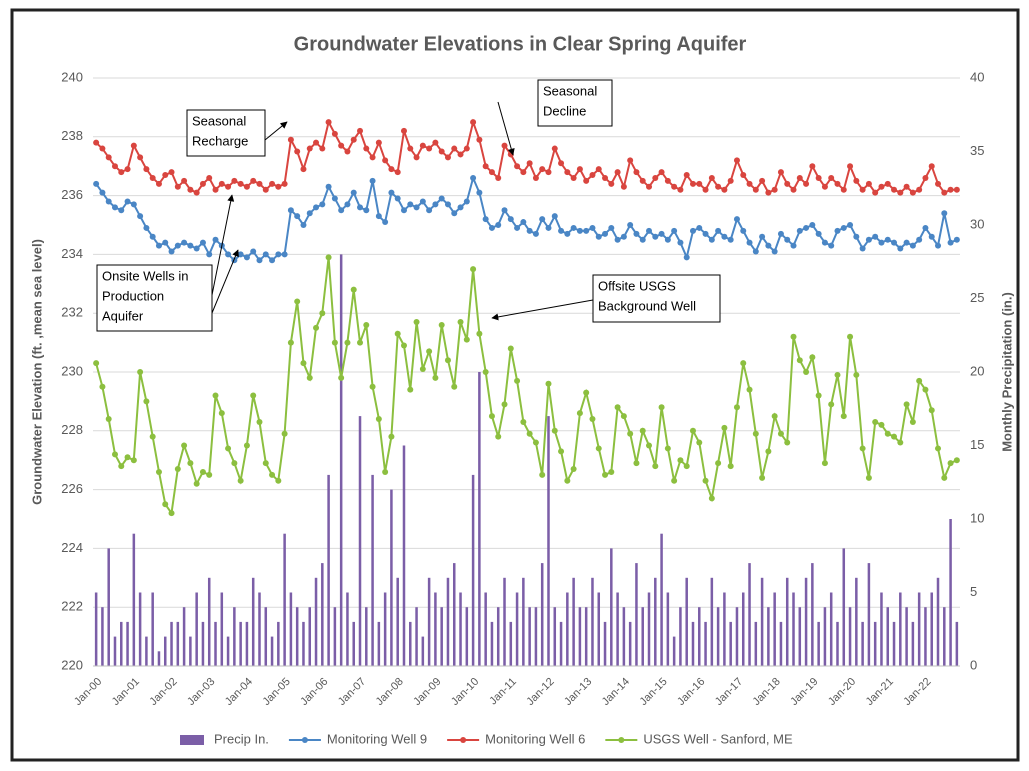 The width and height of the screenshot is (1029, 771). I want to click on y2-tick-label: 0, so click(973, 664).